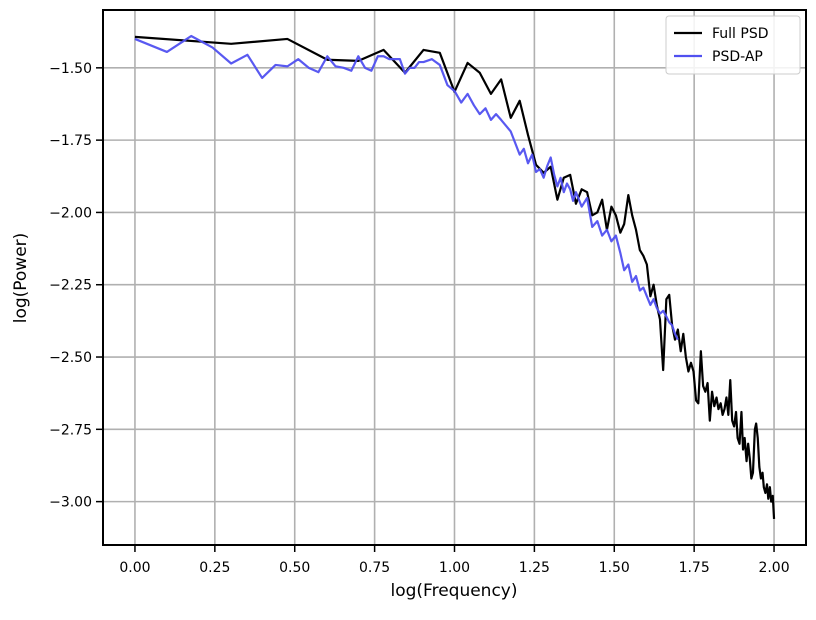  What do you see at coordinates (453, 591) in the screenshot?
I see `x-axis-label: log(Frequency)` at bounding box center [453, 591].